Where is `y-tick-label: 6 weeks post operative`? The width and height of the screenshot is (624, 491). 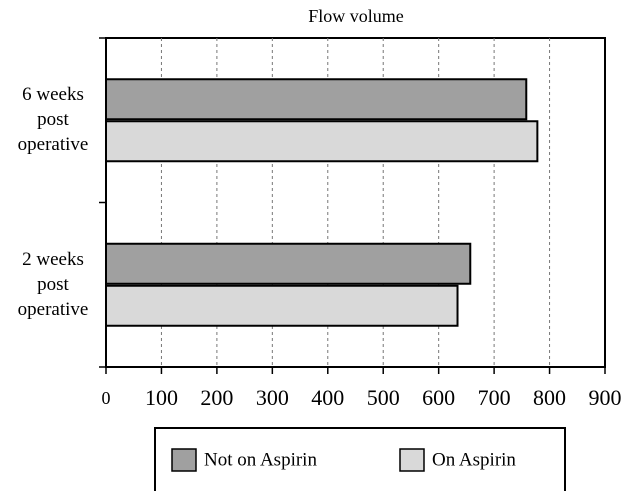 y-tick-label: 6 weeks post operative is located at coordinates (53, 120).